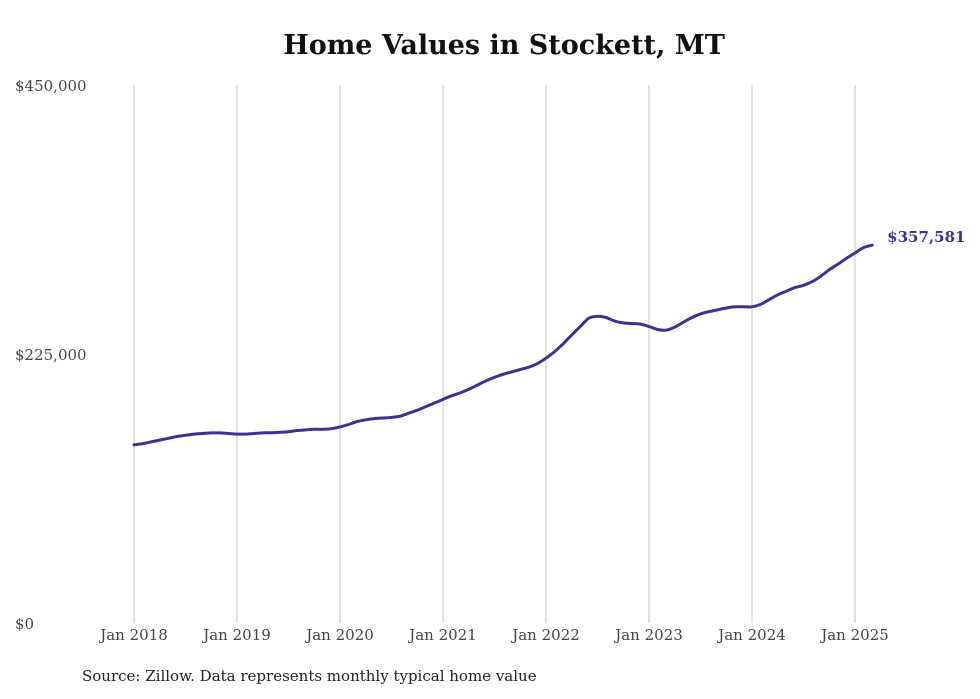 The width and height of the screenshot is (980, 699). I want to click on x-tick-label: Jan 2021, so click(442, 635).